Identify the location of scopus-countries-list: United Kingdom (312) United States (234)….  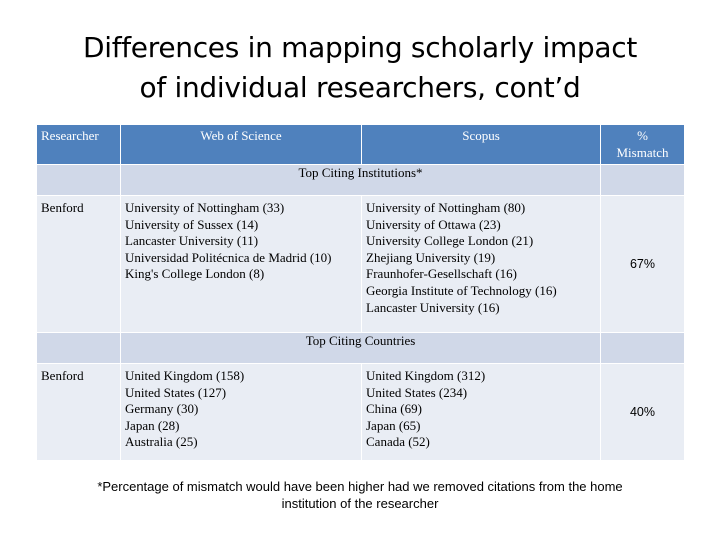
(481, 412).